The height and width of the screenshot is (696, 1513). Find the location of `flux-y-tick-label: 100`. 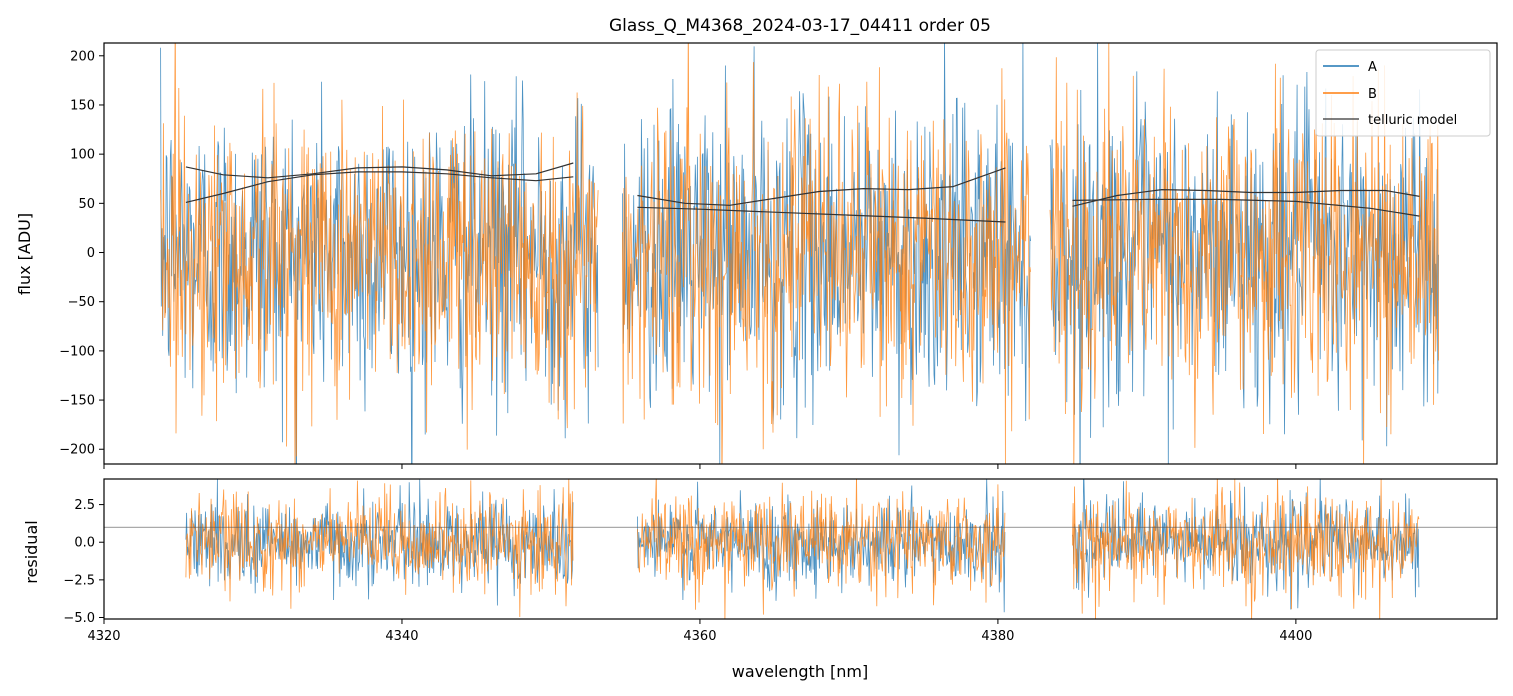

flux-y-tick-label: 100 is located at coordinates (82, 155).